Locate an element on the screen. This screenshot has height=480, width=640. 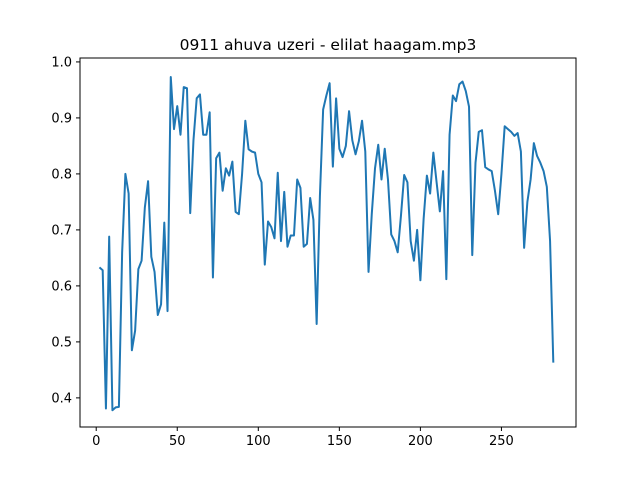
y-tick-label: 0.5 is located at coordinates (61, 342).